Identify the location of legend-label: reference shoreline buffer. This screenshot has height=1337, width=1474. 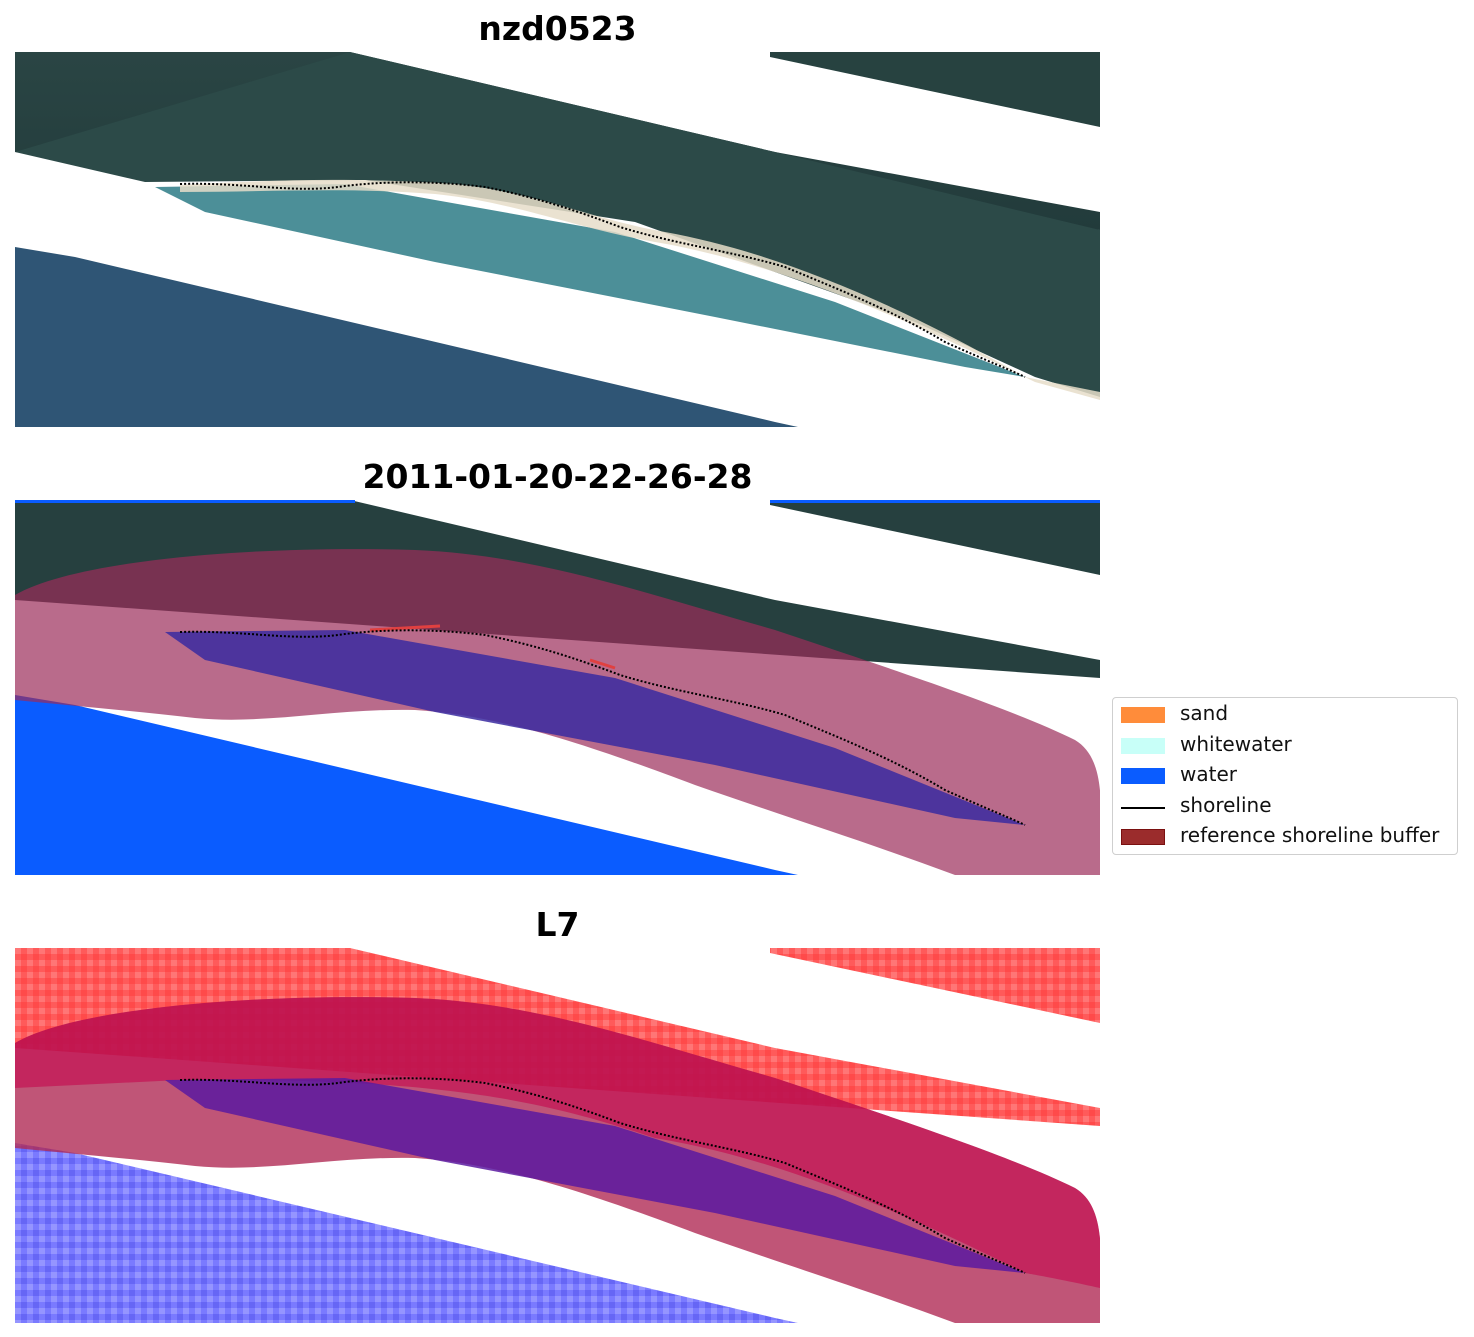
(1310, 835).